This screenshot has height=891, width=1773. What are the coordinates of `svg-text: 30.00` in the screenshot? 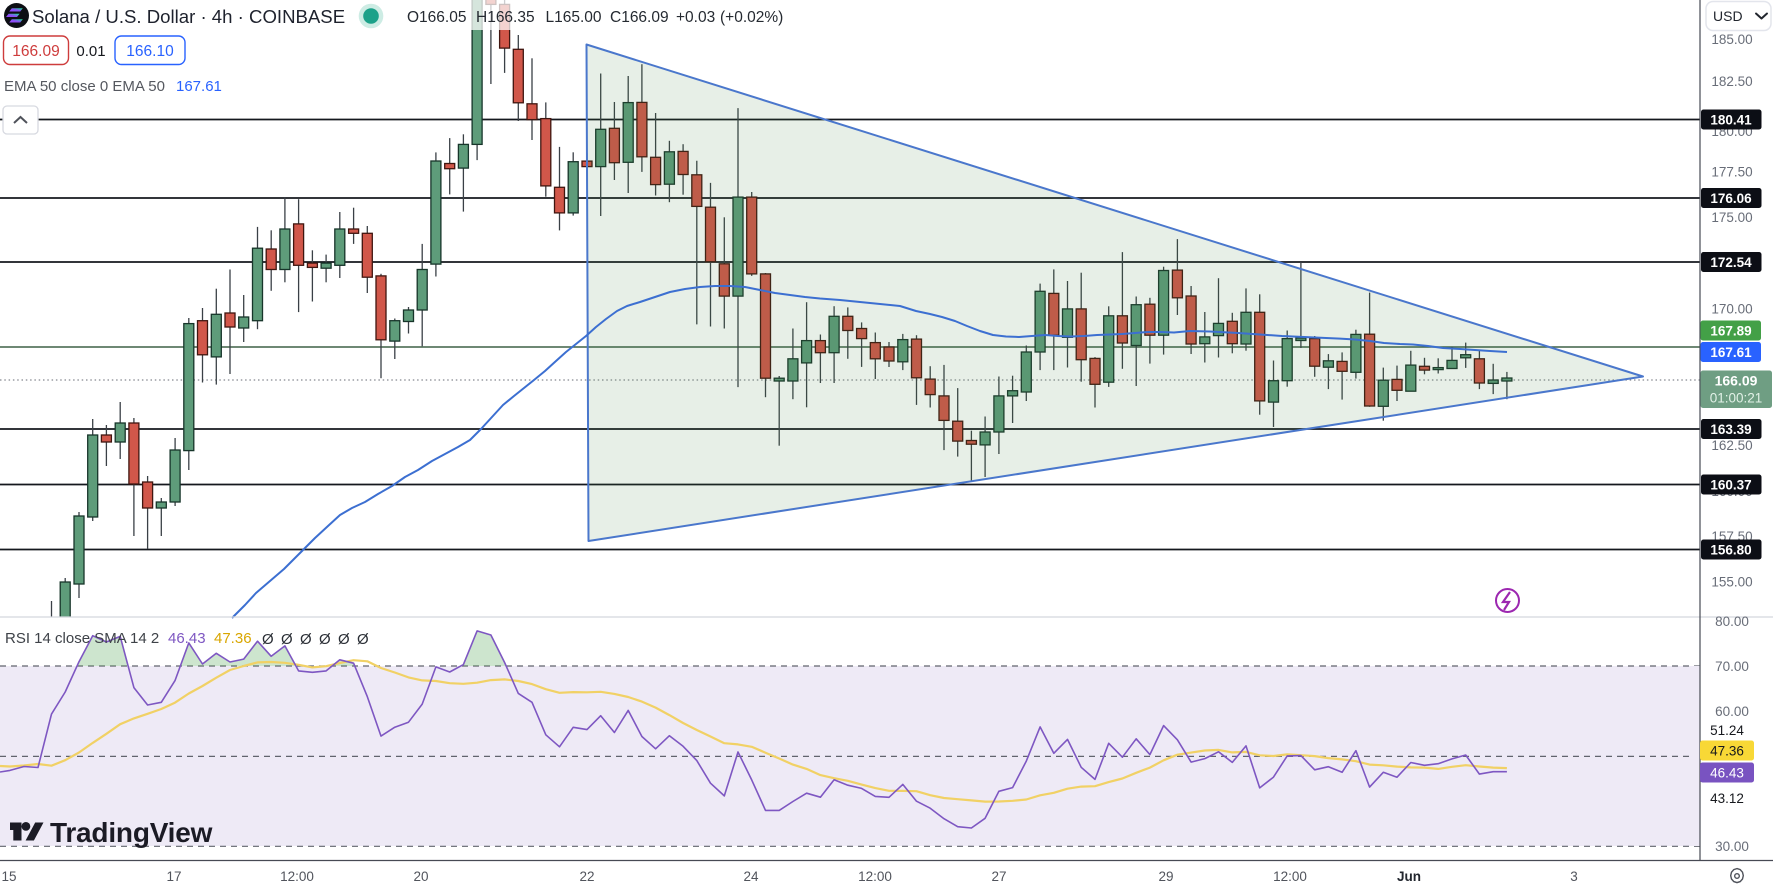 It's located at (1732, 846).